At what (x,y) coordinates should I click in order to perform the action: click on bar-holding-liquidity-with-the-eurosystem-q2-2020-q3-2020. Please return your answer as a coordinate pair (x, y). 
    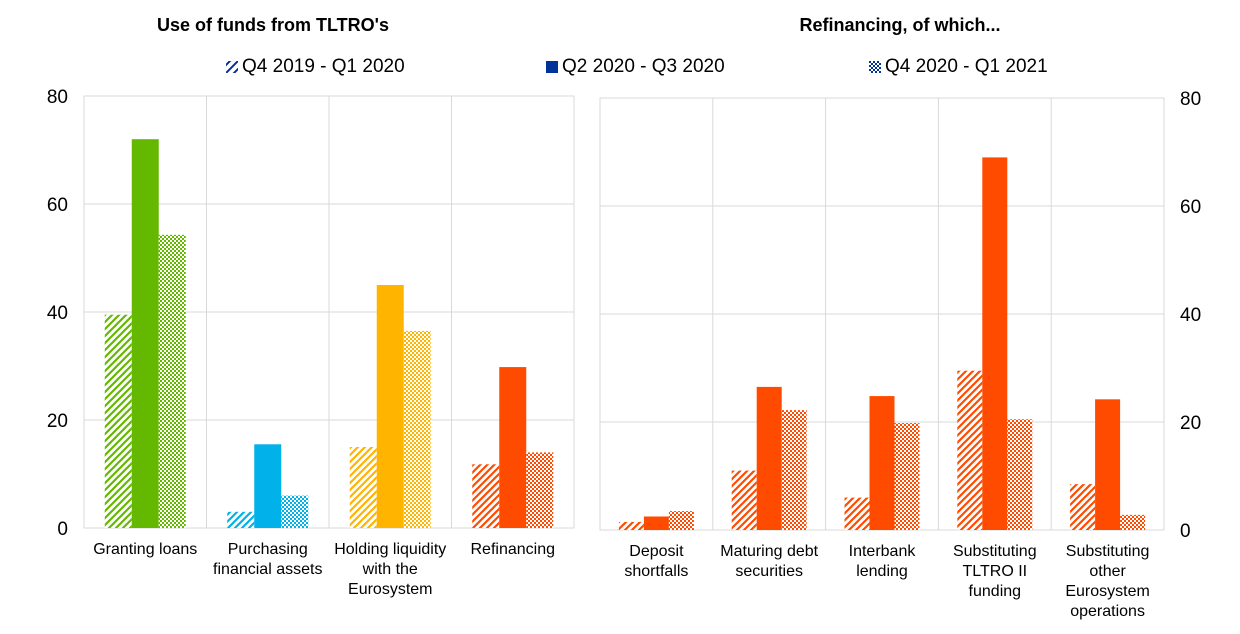
    Looking at the image, I should click on (390, 406).